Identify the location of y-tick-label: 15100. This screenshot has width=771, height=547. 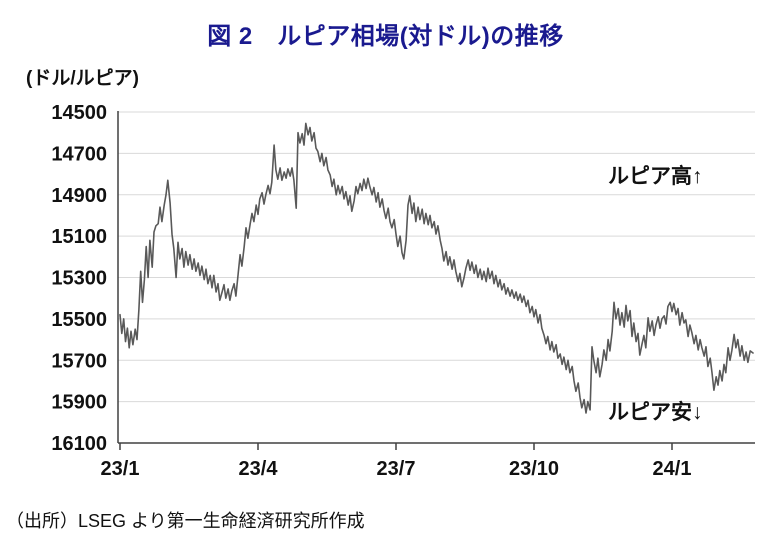
(79, 237).